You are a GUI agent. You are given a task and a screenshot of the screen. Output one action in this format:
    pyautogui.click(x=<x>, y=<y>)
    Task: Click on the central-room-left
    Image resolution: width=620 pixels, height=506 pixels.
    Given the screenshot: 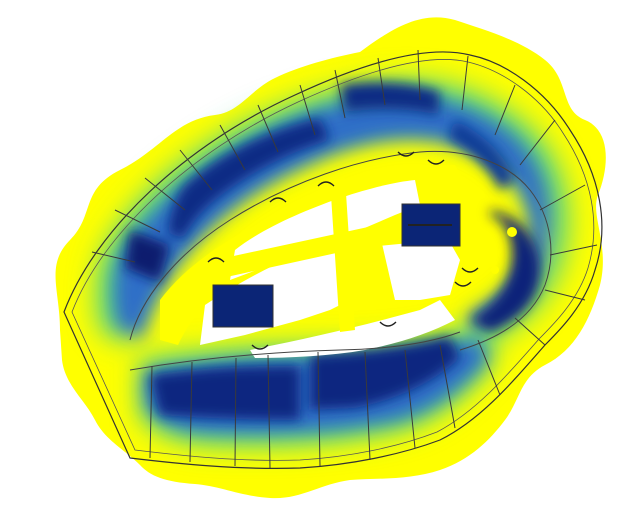 What is the action you would take?
    pyautogui.click(x=243, y=306)
    